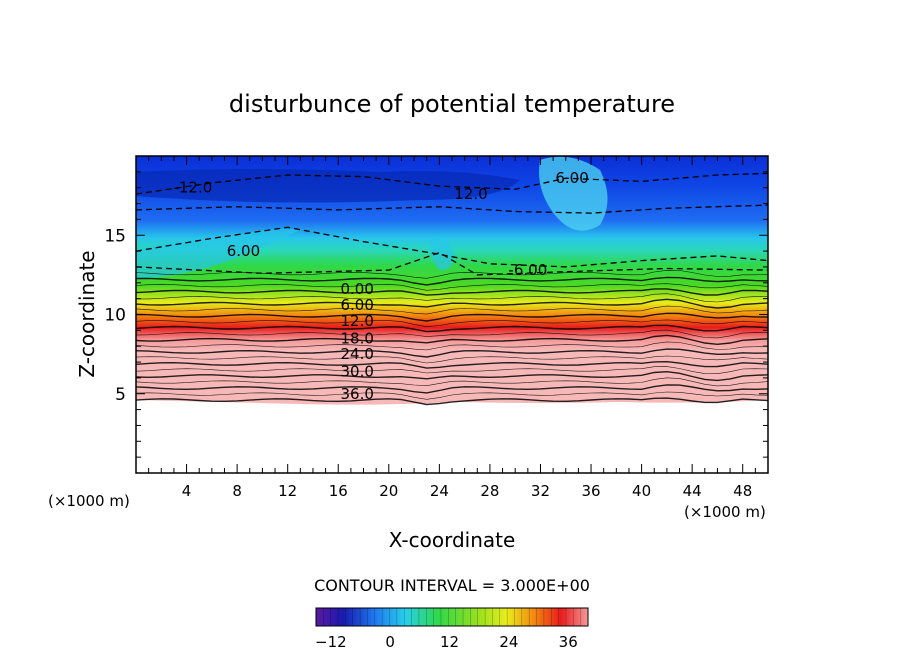  I want to click on contour-label: 0.00, so click(356, 289).